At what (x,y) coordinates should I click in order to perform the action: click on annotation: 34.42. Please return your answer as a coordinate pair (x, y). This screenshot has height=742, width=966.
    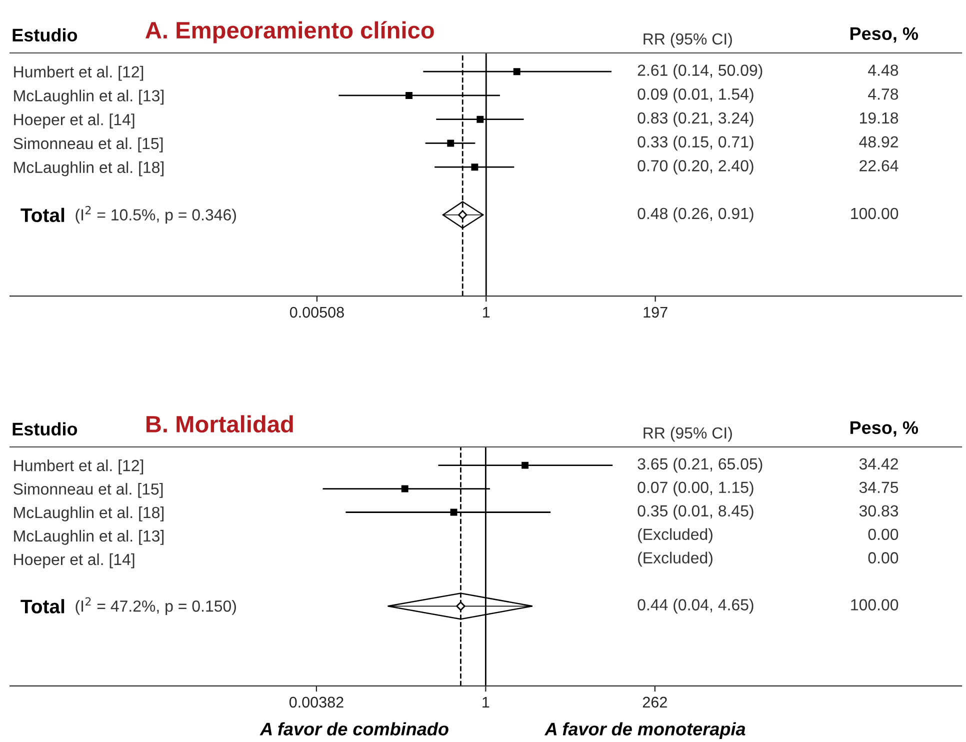
    Looking at the image, I should click on (878, 464).